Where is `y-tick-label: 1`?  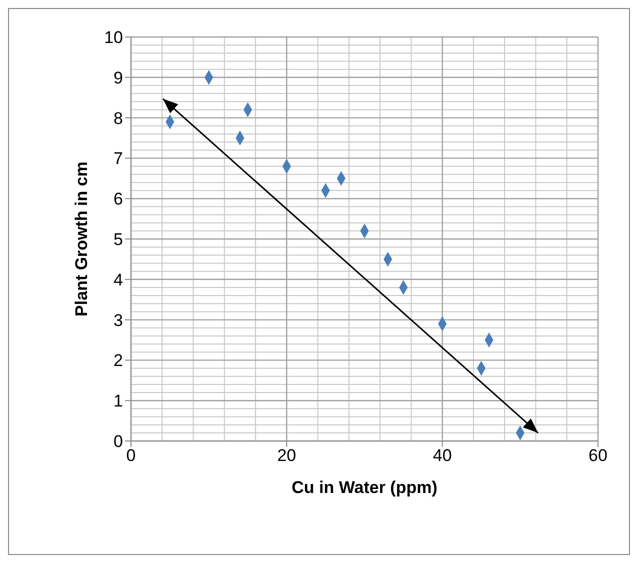 y-tick-label: 1 is located at coordinates (118, 401).